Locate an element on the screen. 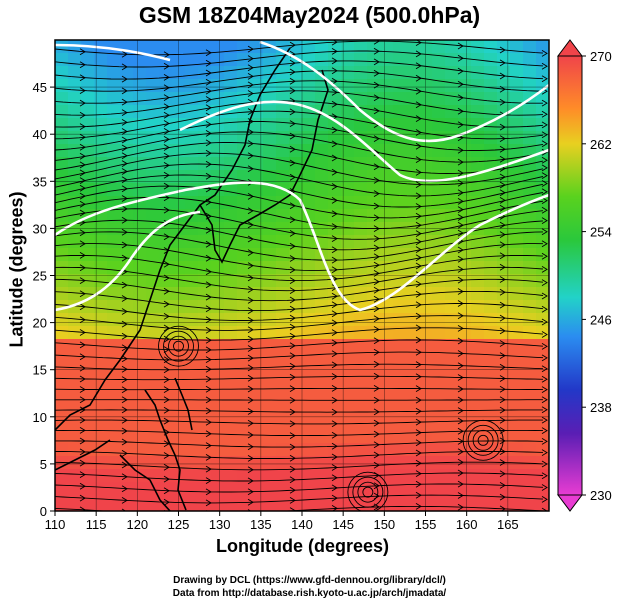 The image size is (619, 605). x-tick-label: 165 is located at coordinates (508, 524).